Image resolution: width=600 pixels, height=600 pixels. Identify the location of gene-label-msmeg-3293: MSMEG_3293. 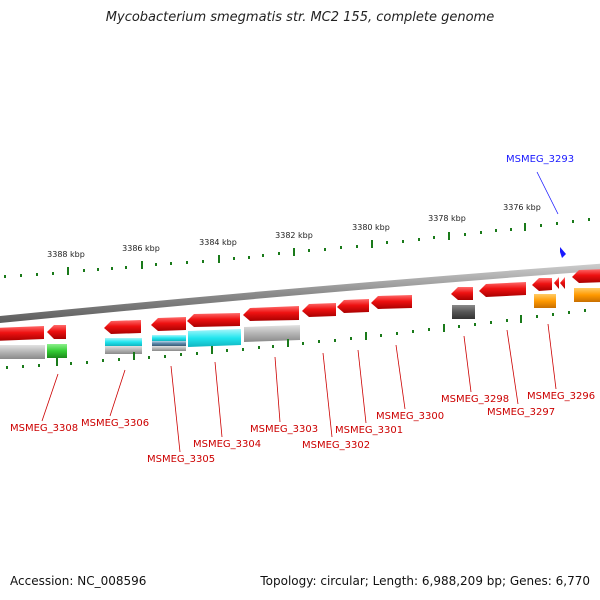
(540, 159).